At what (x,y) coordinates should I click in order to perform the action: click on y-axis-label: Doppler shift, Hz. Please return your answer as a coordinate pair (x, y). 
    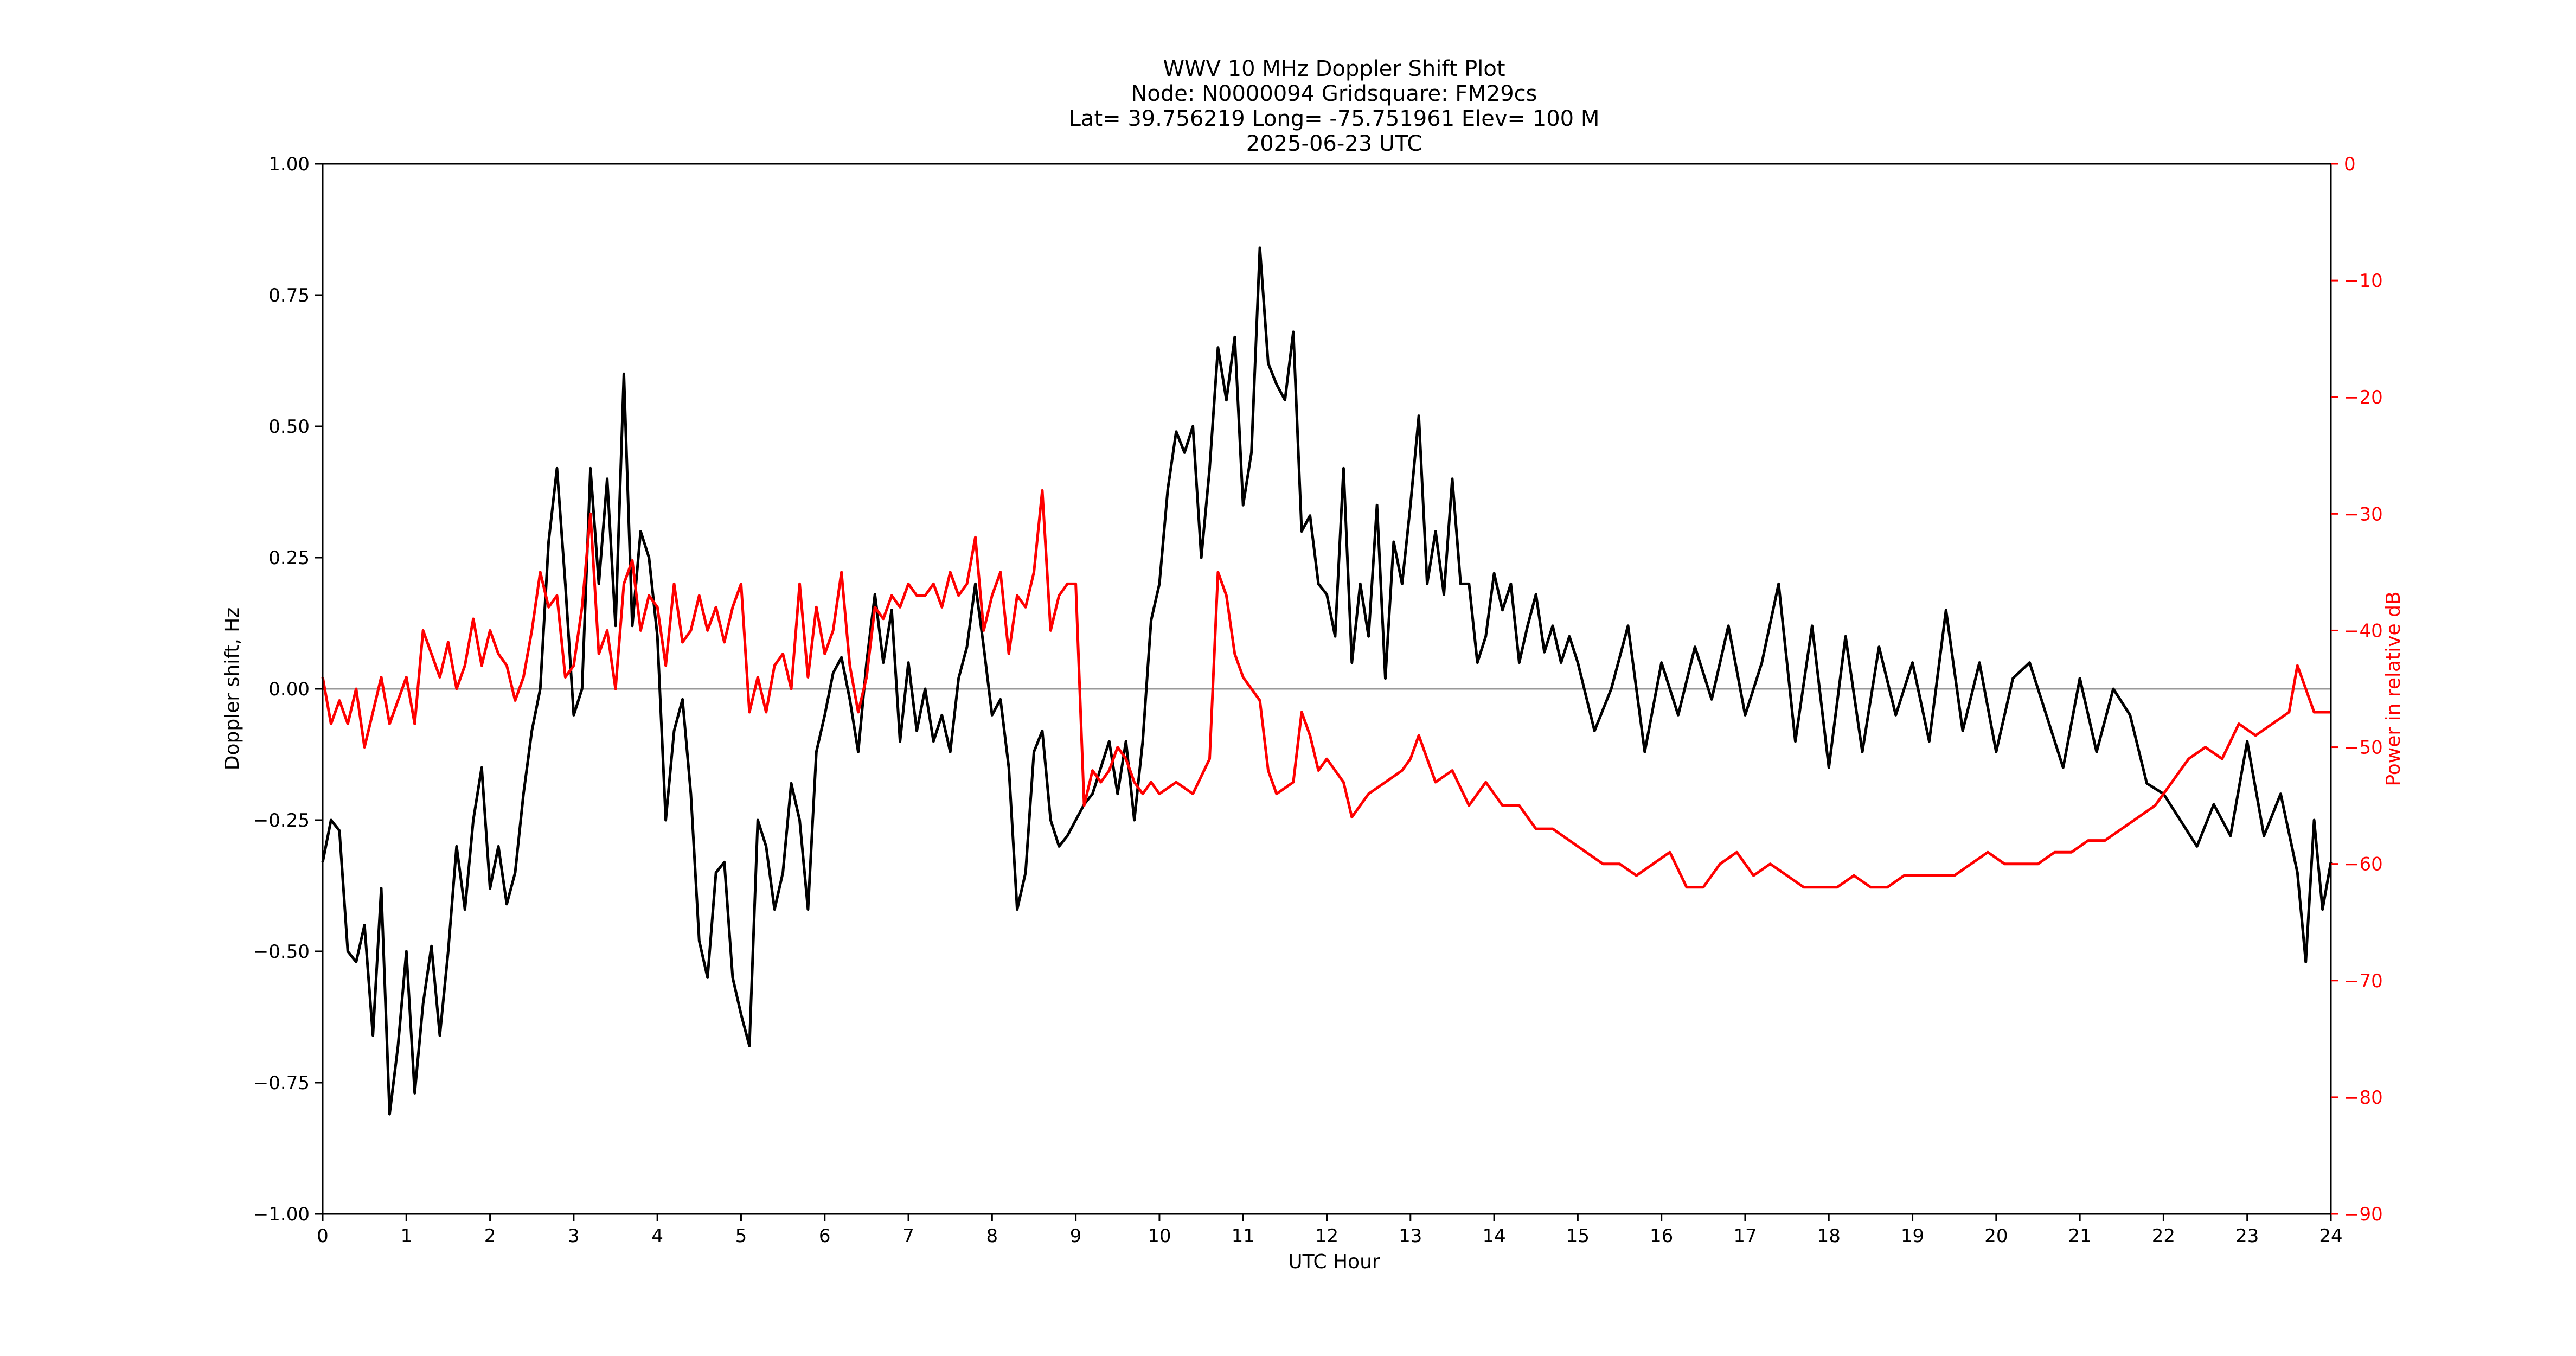
    Looking at the image, I should click on (232, 688).